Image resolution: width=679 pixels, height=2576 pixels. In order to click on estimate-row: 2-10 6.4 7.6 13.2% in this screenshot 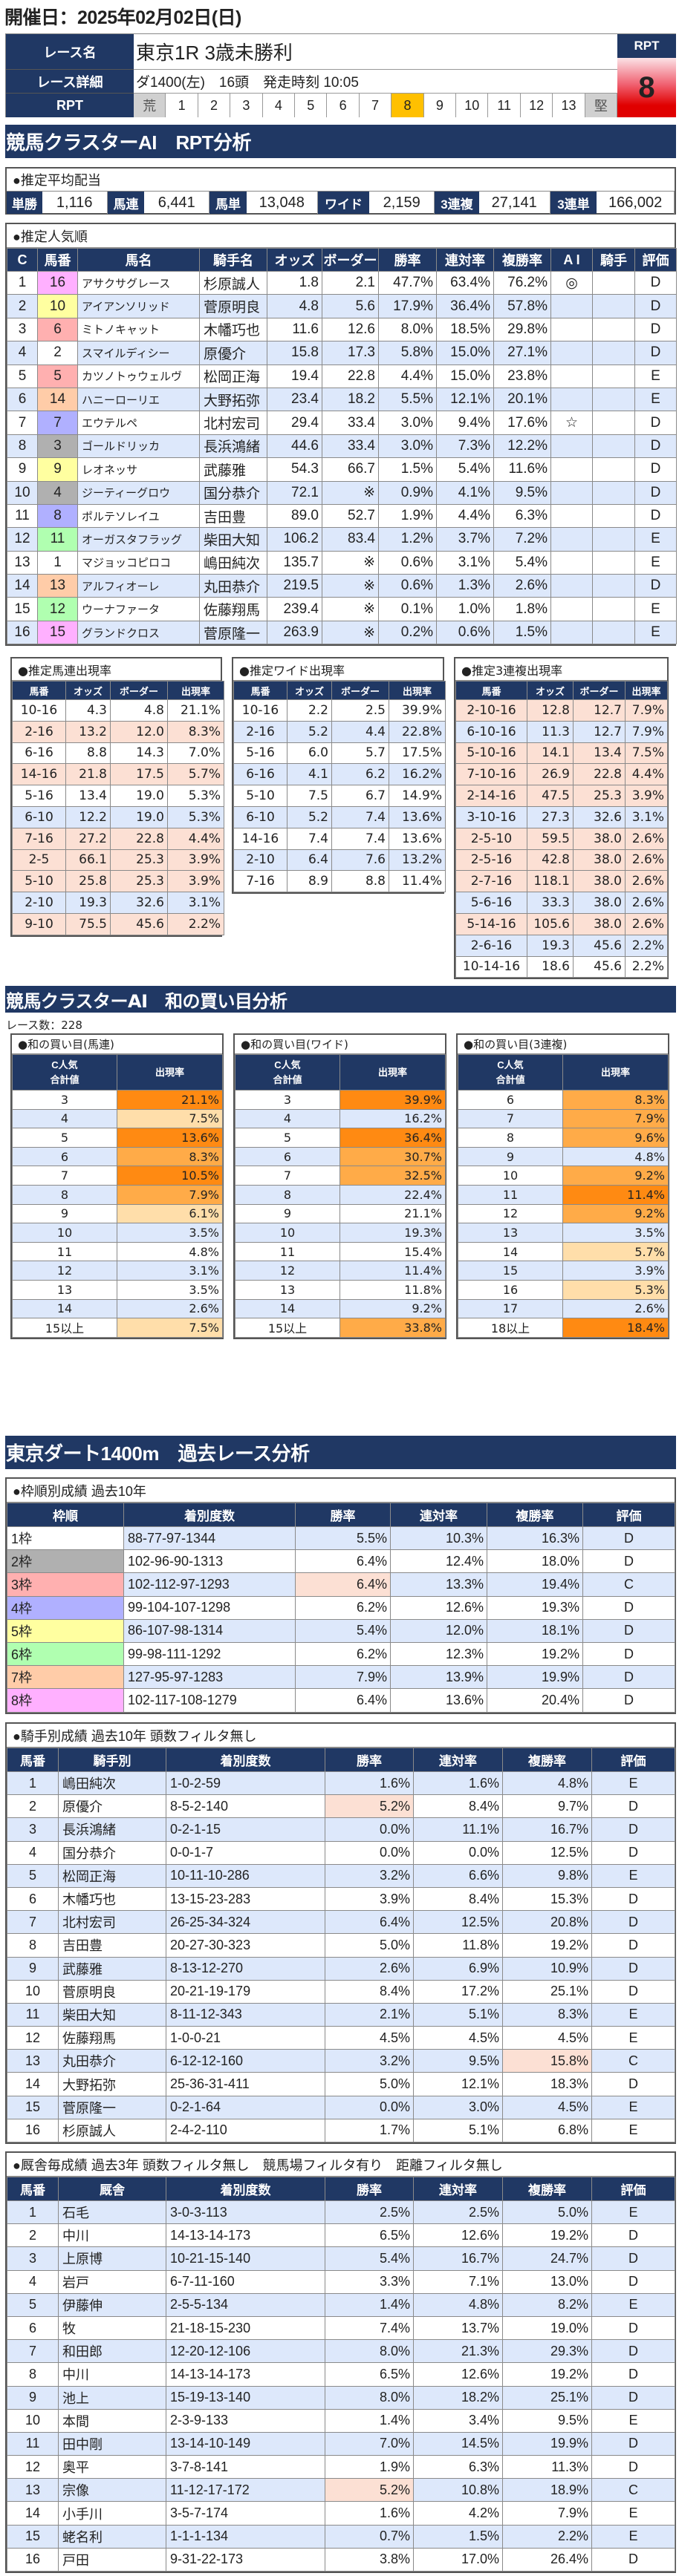, I will do `click(340, 861)`.